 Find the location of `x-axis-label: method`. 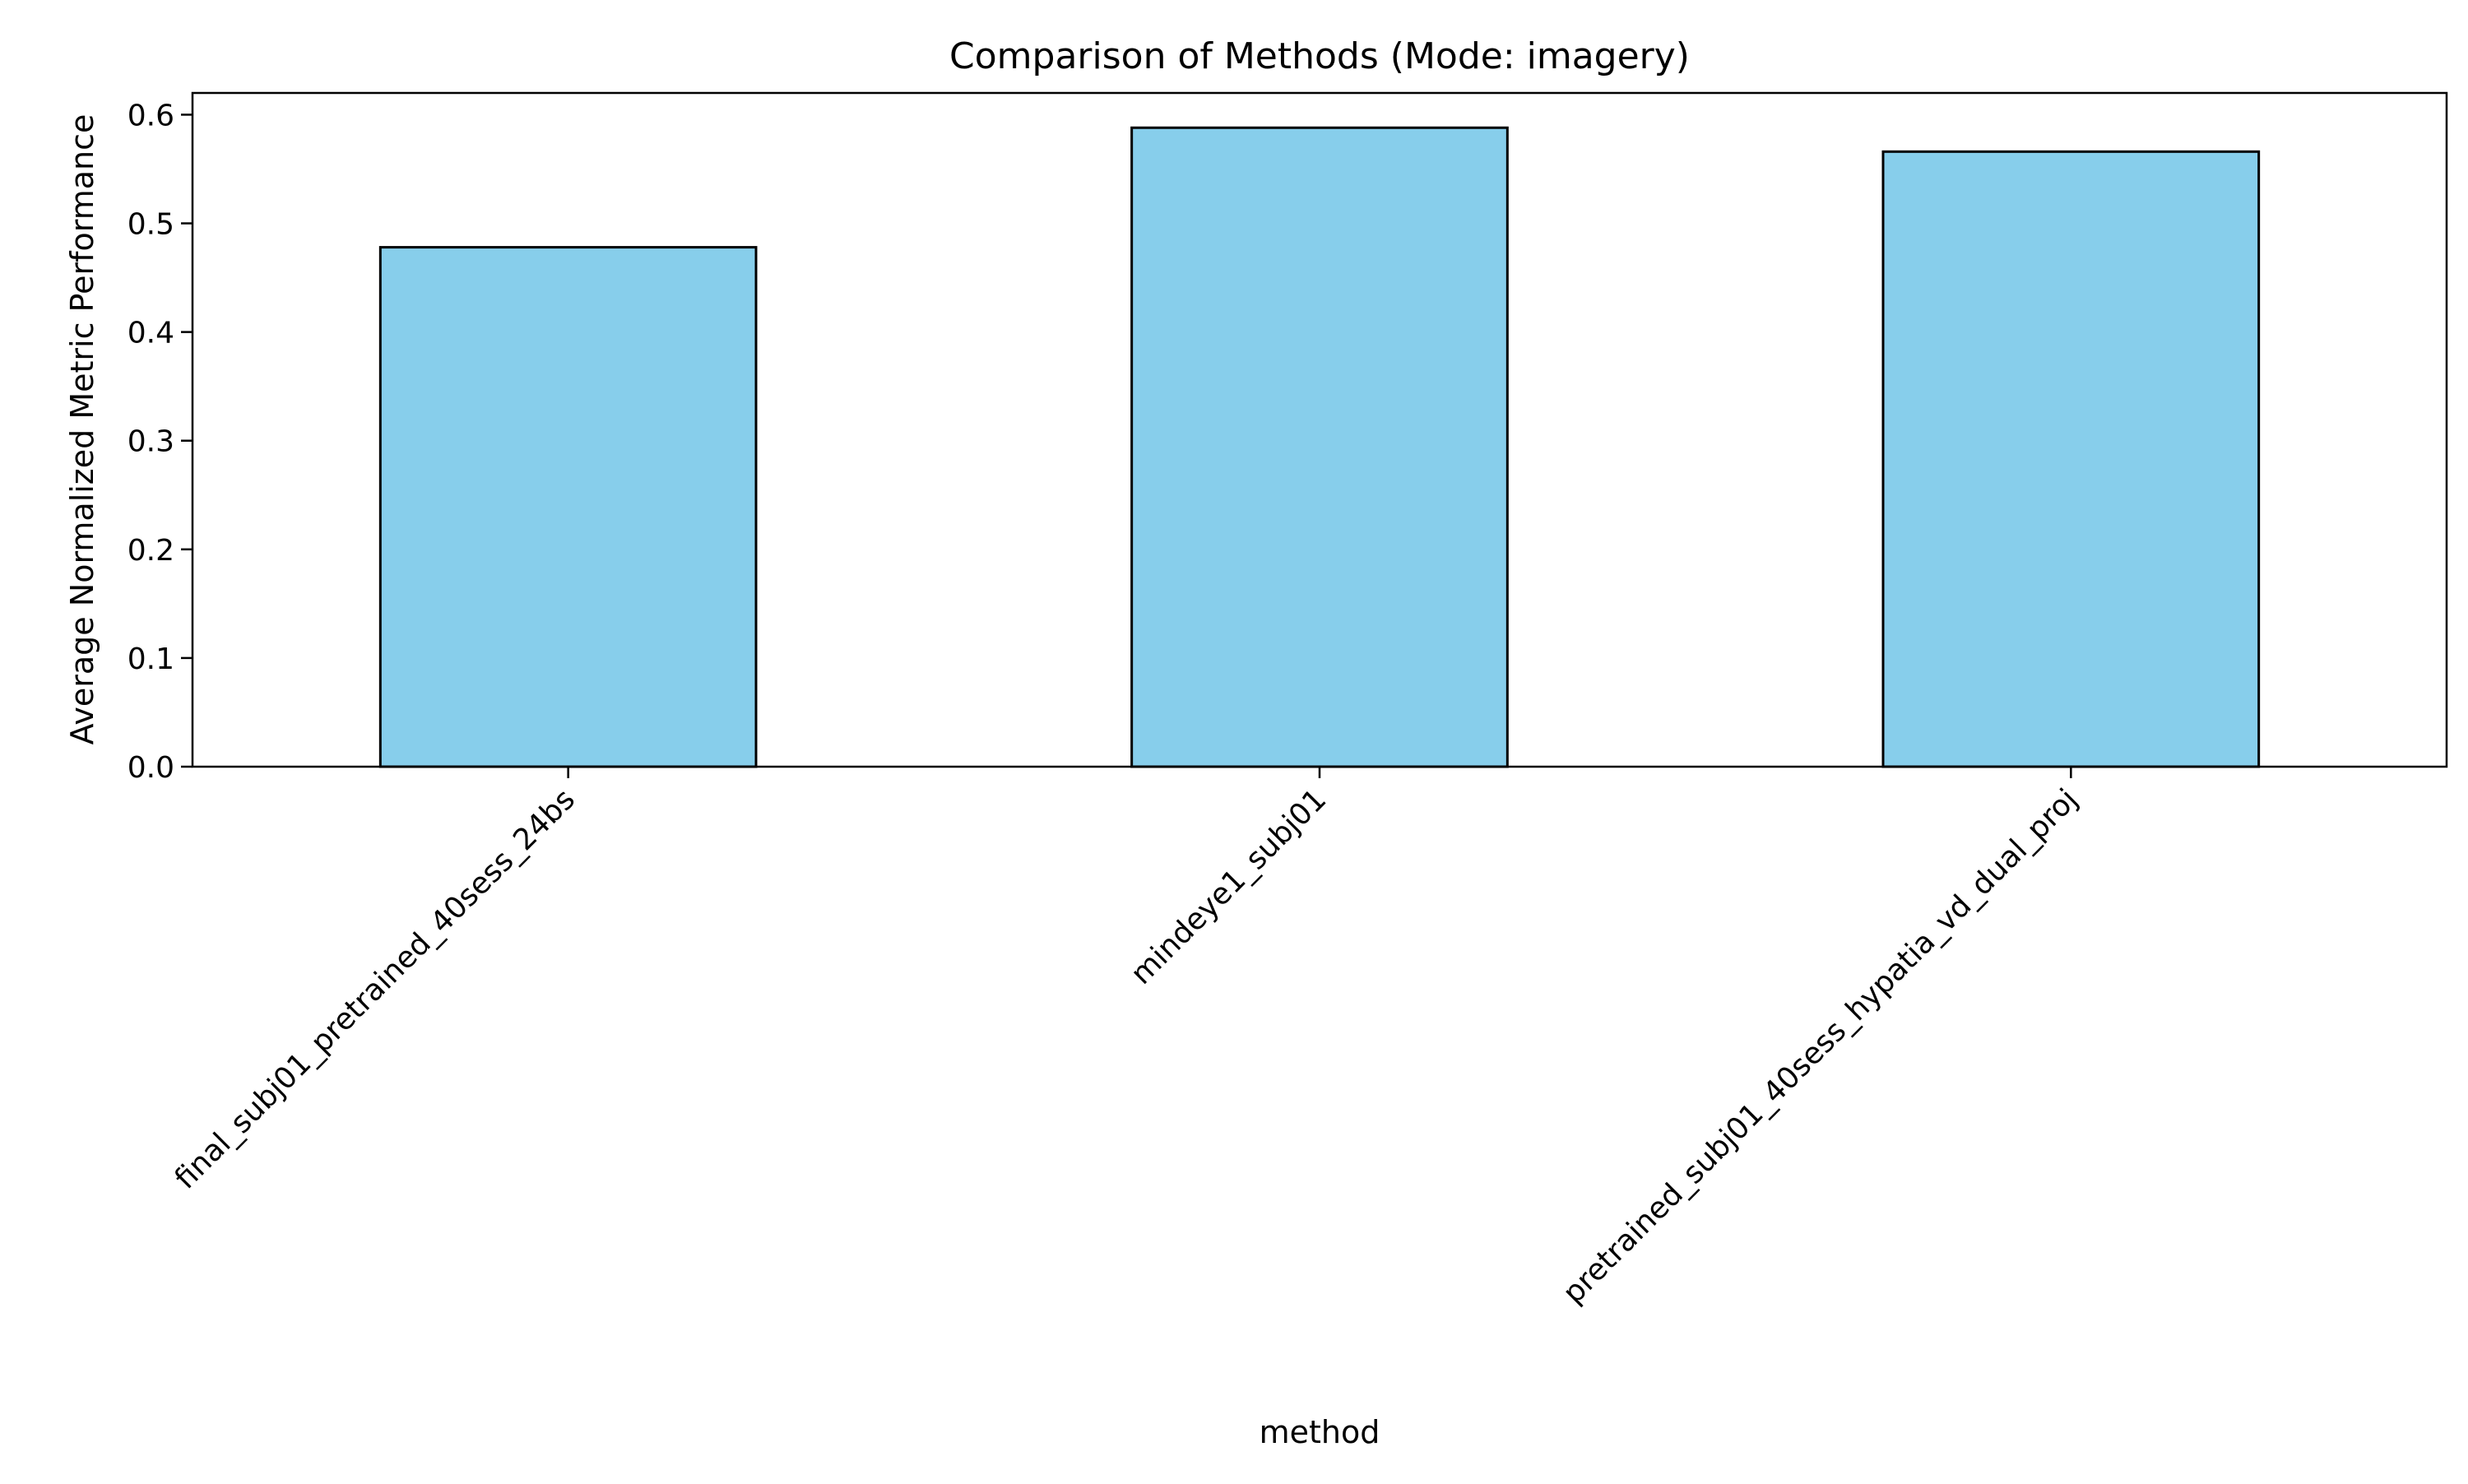

x-axis-label: method is located at coordinates (1320, 1432).